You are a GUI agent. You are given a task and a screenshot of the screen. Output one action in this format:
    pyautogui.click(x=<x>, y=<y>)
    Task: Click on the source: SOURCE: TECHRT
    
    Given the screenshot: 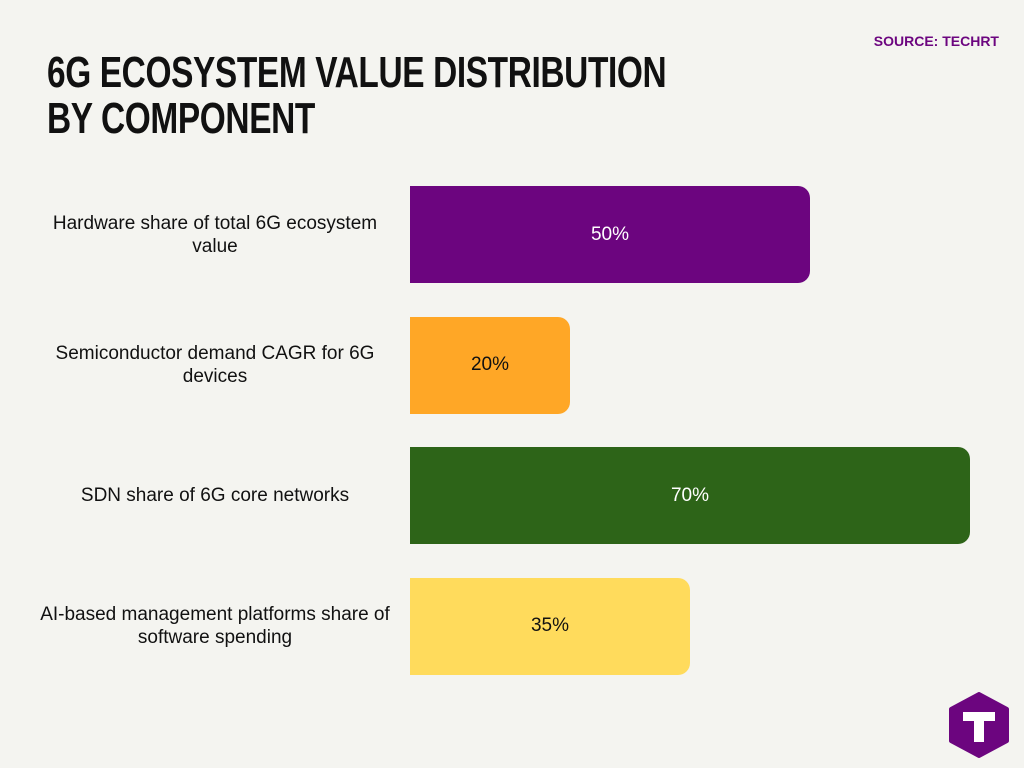 What is the action you would take?
    pyautogui.click(x=936, y=41)
    